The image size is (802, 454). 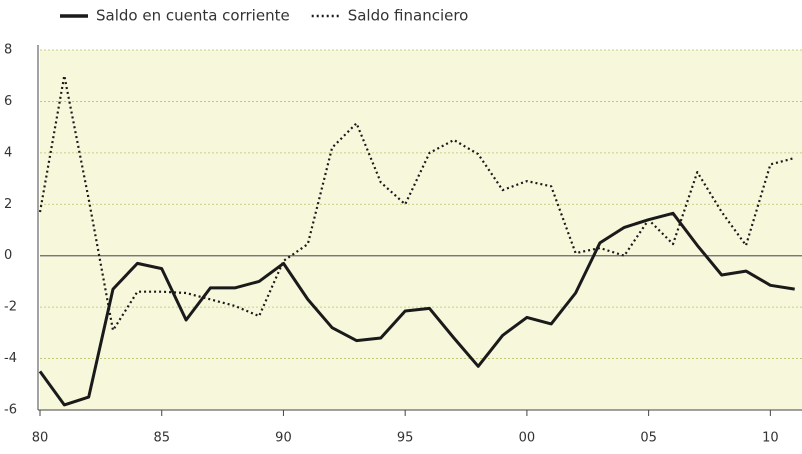 I want to click on x-tick-label: 05, so click(x=648, y=438).